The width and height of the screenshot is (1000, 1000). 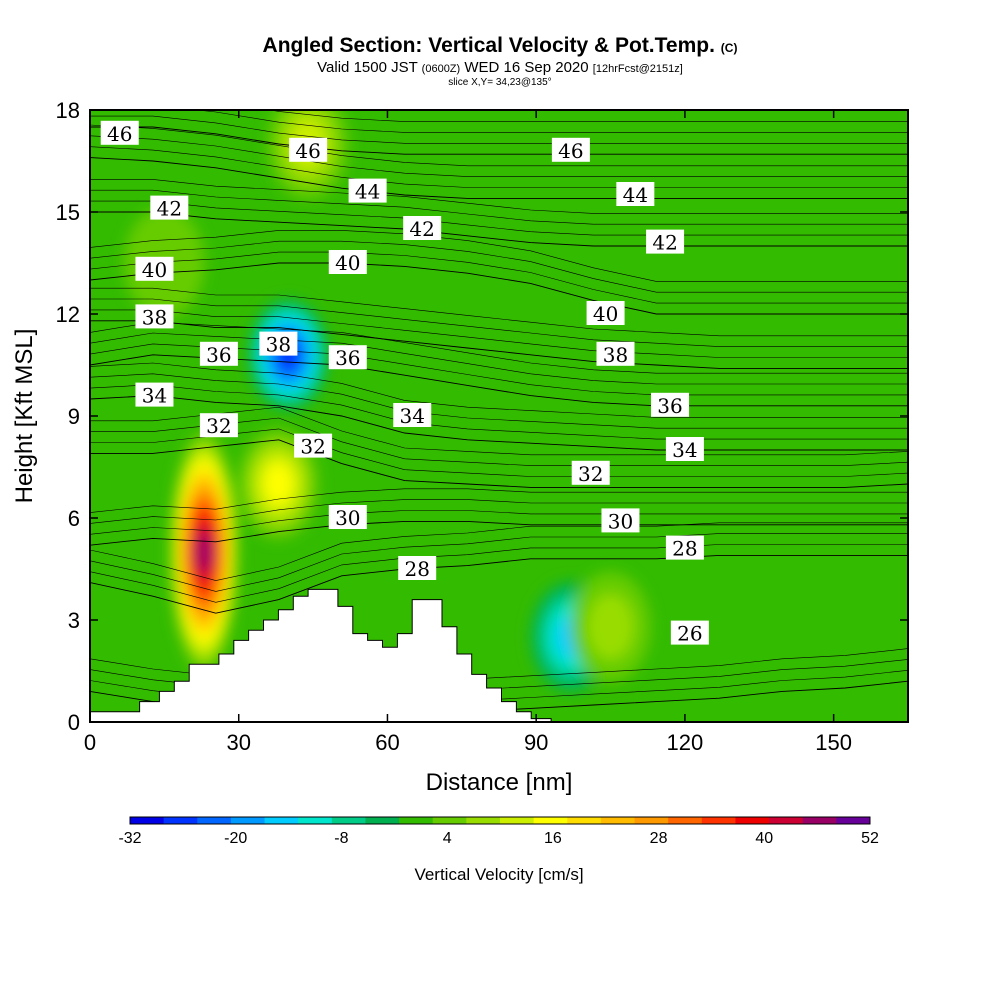 I want to click on y-tick-label: 12, so click(x=68, y=314).